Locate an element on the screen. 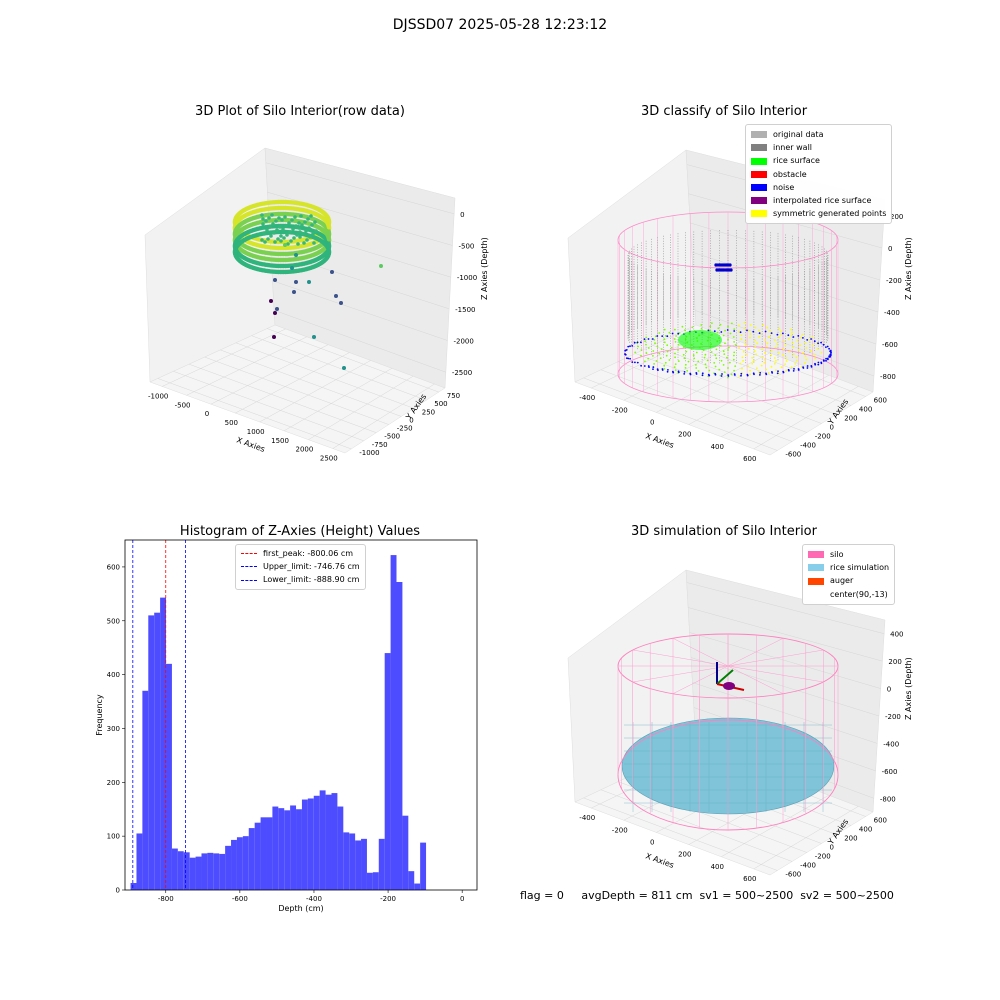 The image size is (1000, 1000). z-tick-label: -200 is located at coordinates (894, 281).